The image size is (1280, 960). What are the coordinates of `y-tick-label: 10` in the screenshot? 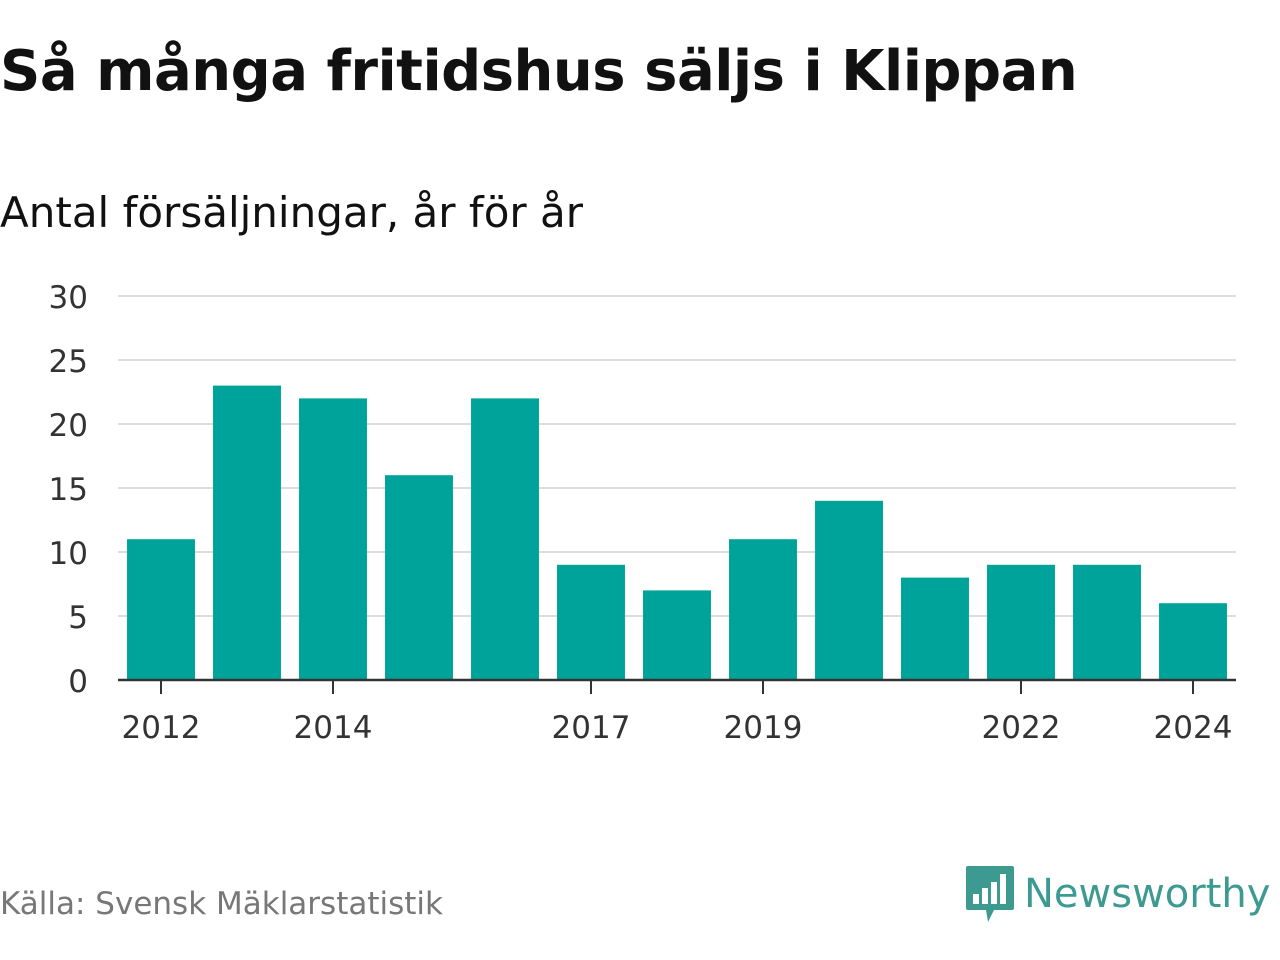 It's located at (68, 554).